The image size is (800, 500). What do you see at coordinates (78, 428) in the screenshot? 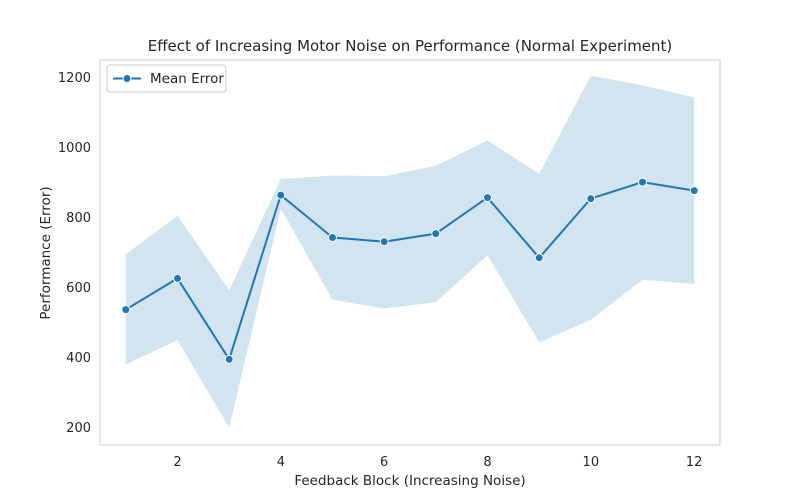
I see `y-tick-label: 200` at bounding box center [78, 428].